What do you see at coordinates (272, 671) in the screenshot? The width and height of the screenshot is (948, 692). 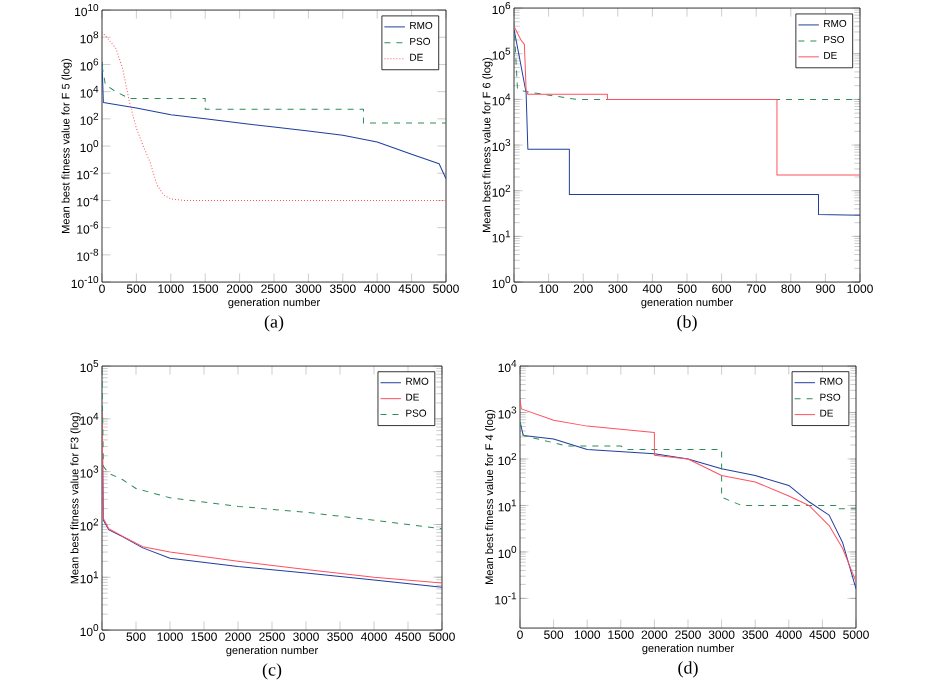 I see `text: (c)` at bounding box center [272, 671].